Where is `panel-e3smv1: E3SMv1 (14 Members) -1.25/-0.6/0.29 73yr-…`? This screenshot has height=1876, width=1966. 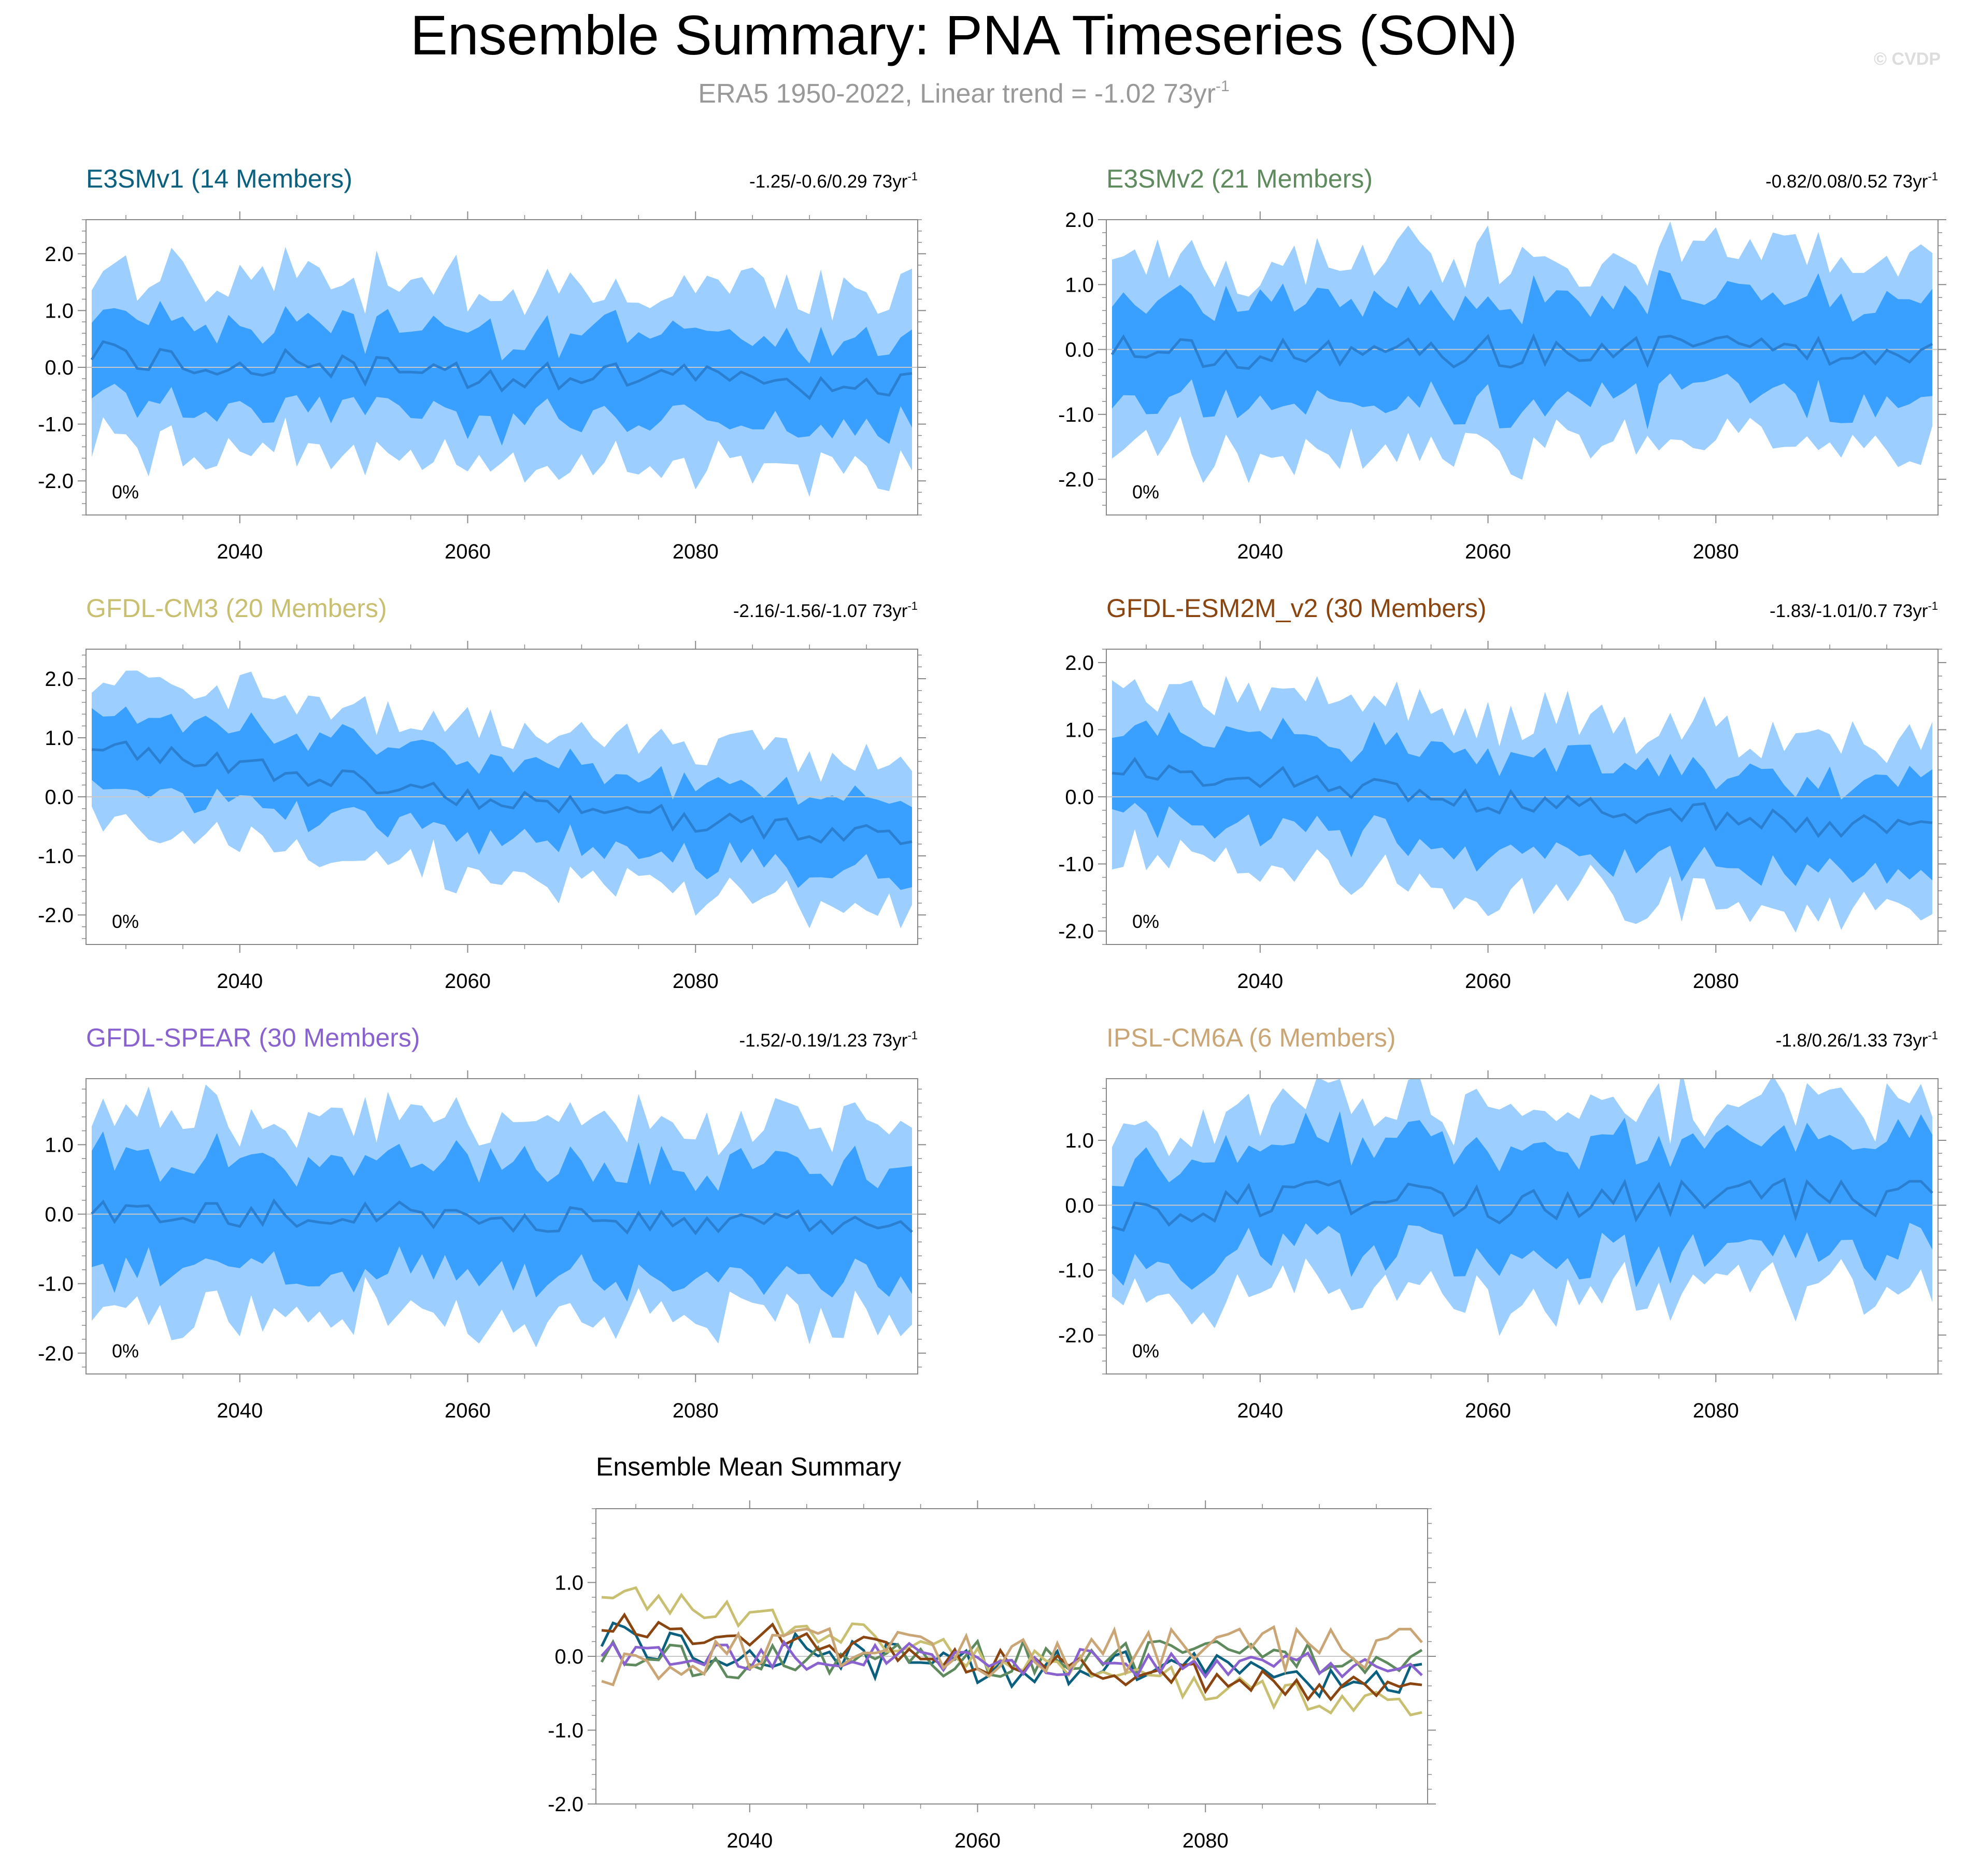 panel-e3smv1: E3SMv1 (14 Members) -1.25/-0.6/0.29 73yr-… is located at coordinates (482, 363).